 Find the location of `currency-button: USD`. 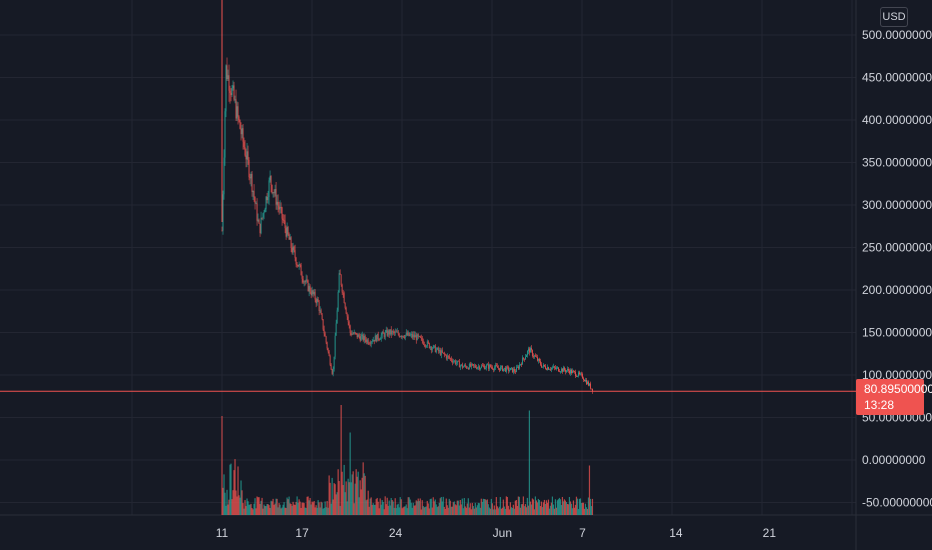

currency-button: USD is located at coordinates (894, 17).